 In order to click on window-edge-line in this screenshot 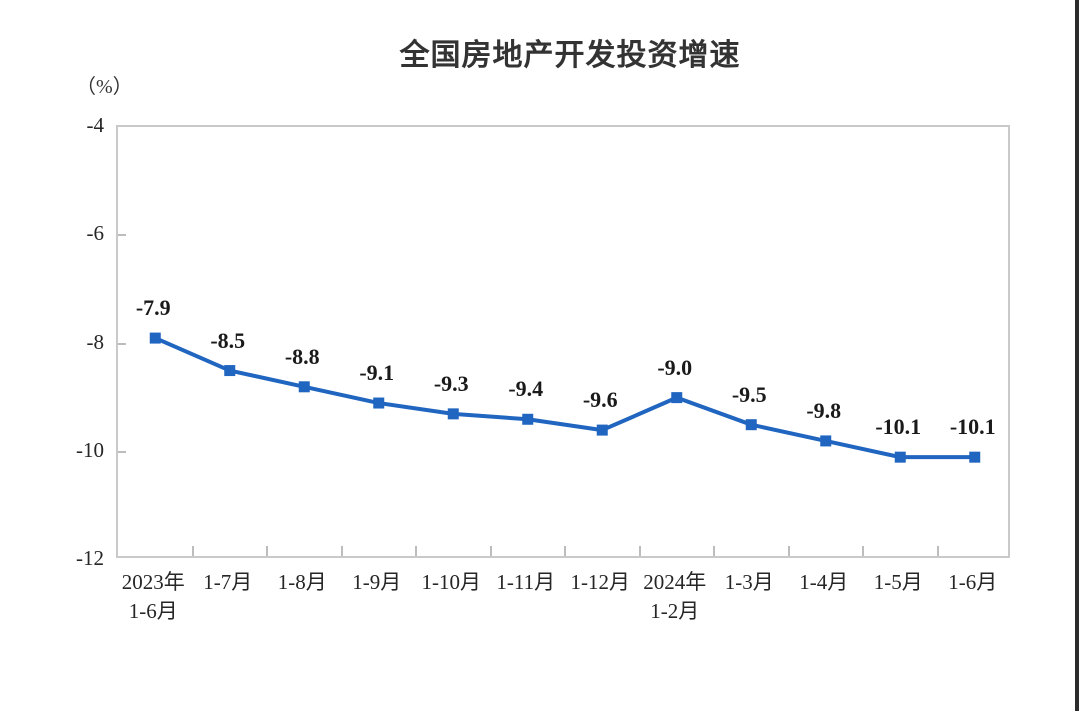, I will do `click(1077, 355)`.